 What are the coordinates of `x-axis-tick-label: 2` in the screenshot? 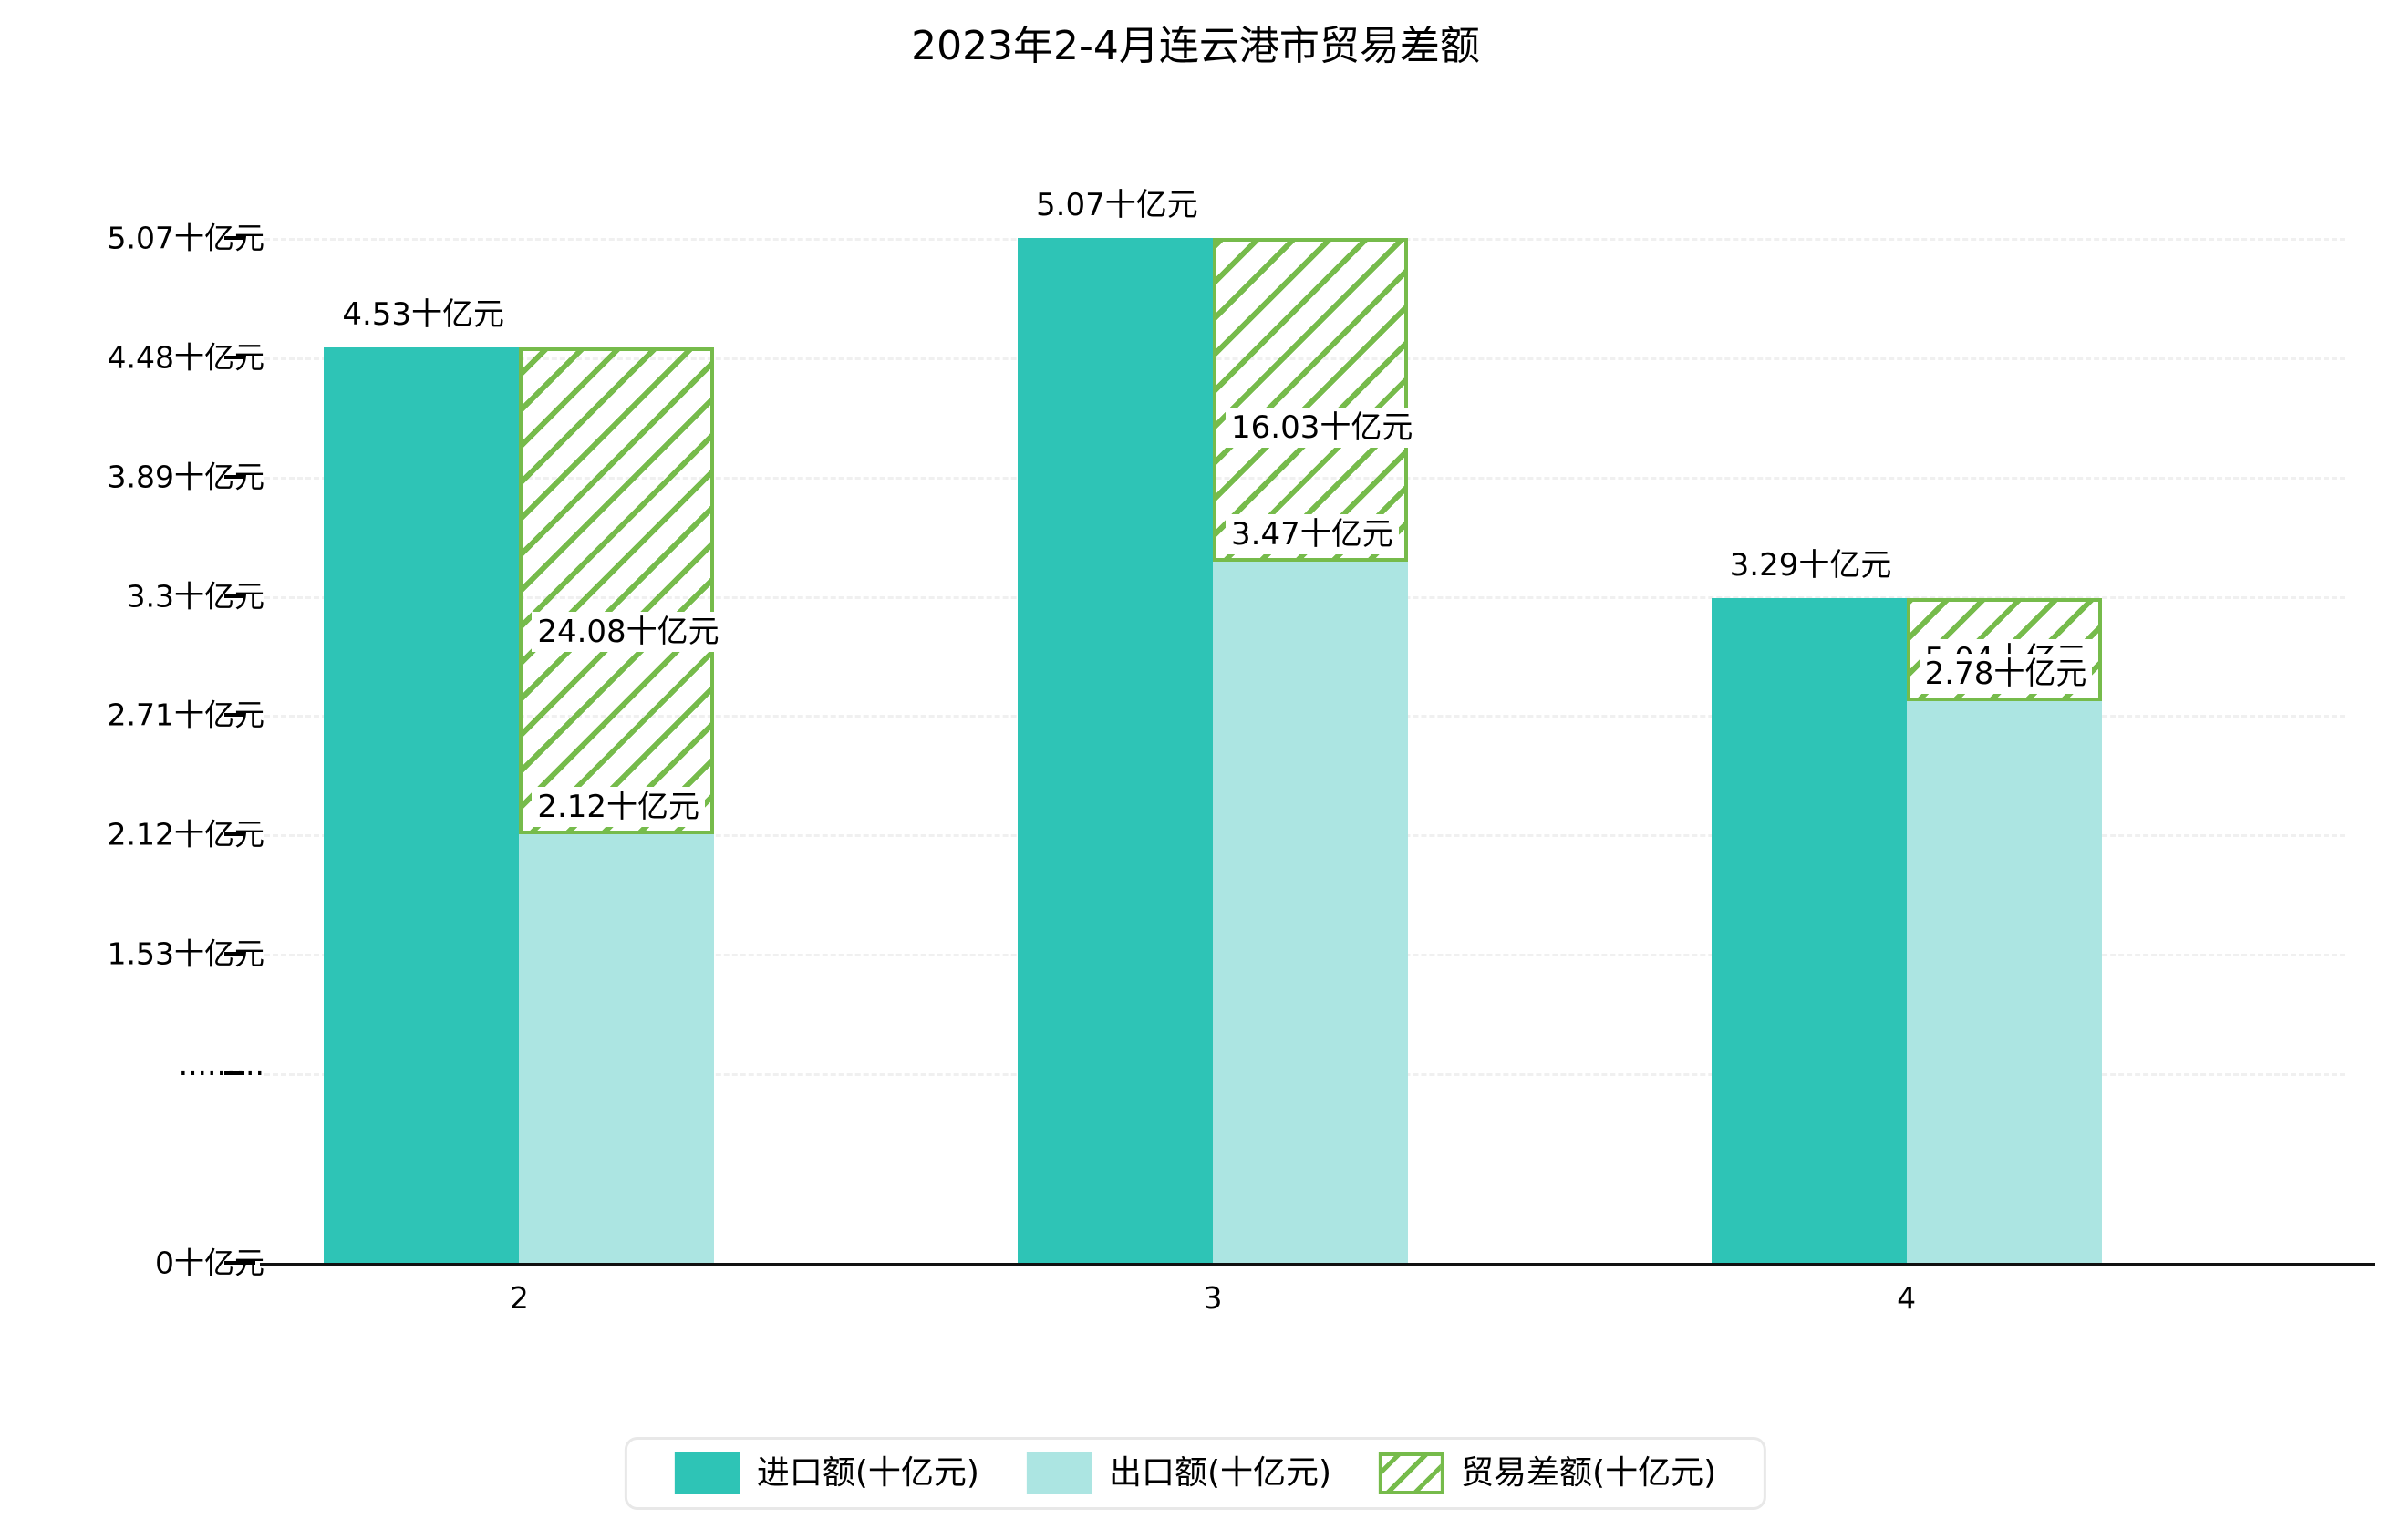 It's located at (519, 1298).